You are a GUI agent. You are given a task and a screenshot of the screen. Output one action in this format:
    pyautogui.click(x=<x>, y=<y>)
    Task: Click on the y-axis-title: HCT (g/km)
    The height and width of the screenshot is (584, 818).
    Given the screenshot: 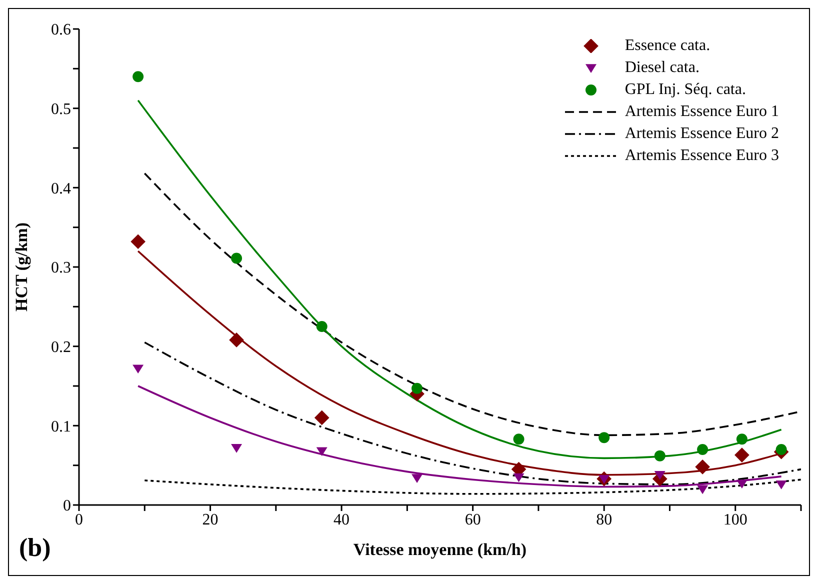 What is the action you would take?
    pyautogui.click(x=22, y=267)
    